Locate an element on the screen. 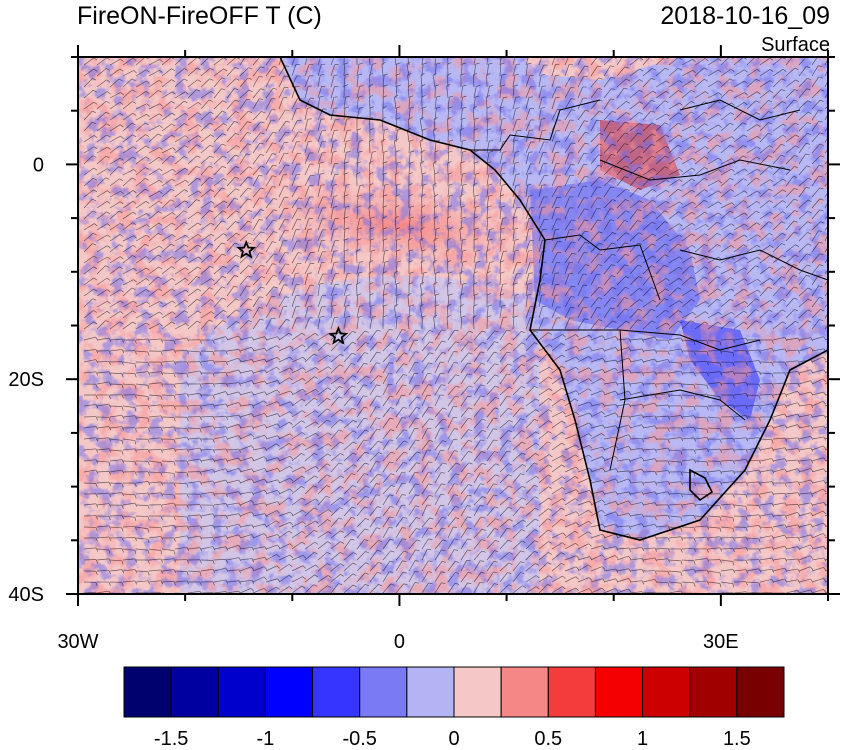 Image resolution: width=850 pixels, height=750 pixels. colorbar-tick-label: 1 is located at coordinates (642, 739).